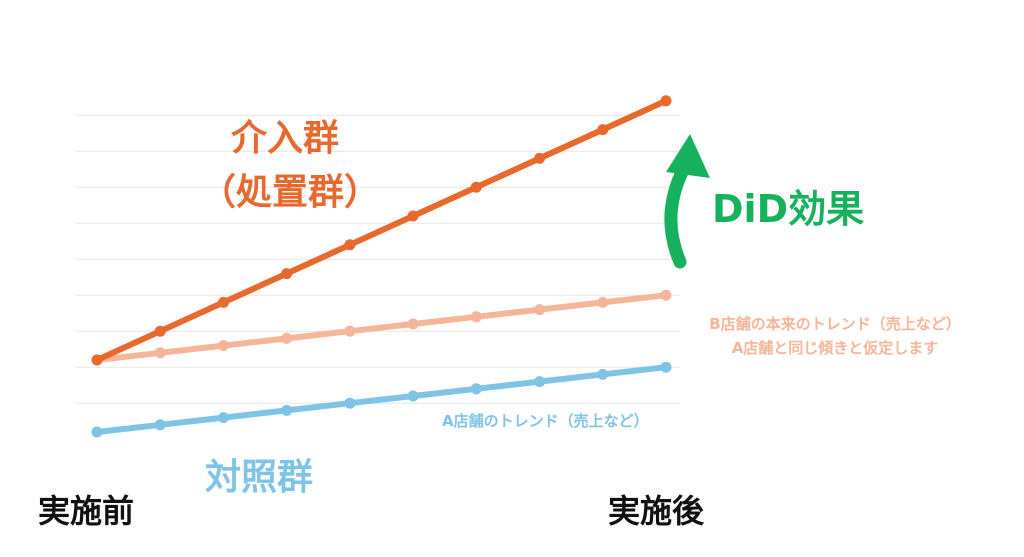 The width and height of the screenshot is (1024, 557). Describe the element at coordinates (290, 166) in the screenshot. I see `intervention-group-label: 介入群 （処置群）` at that location.